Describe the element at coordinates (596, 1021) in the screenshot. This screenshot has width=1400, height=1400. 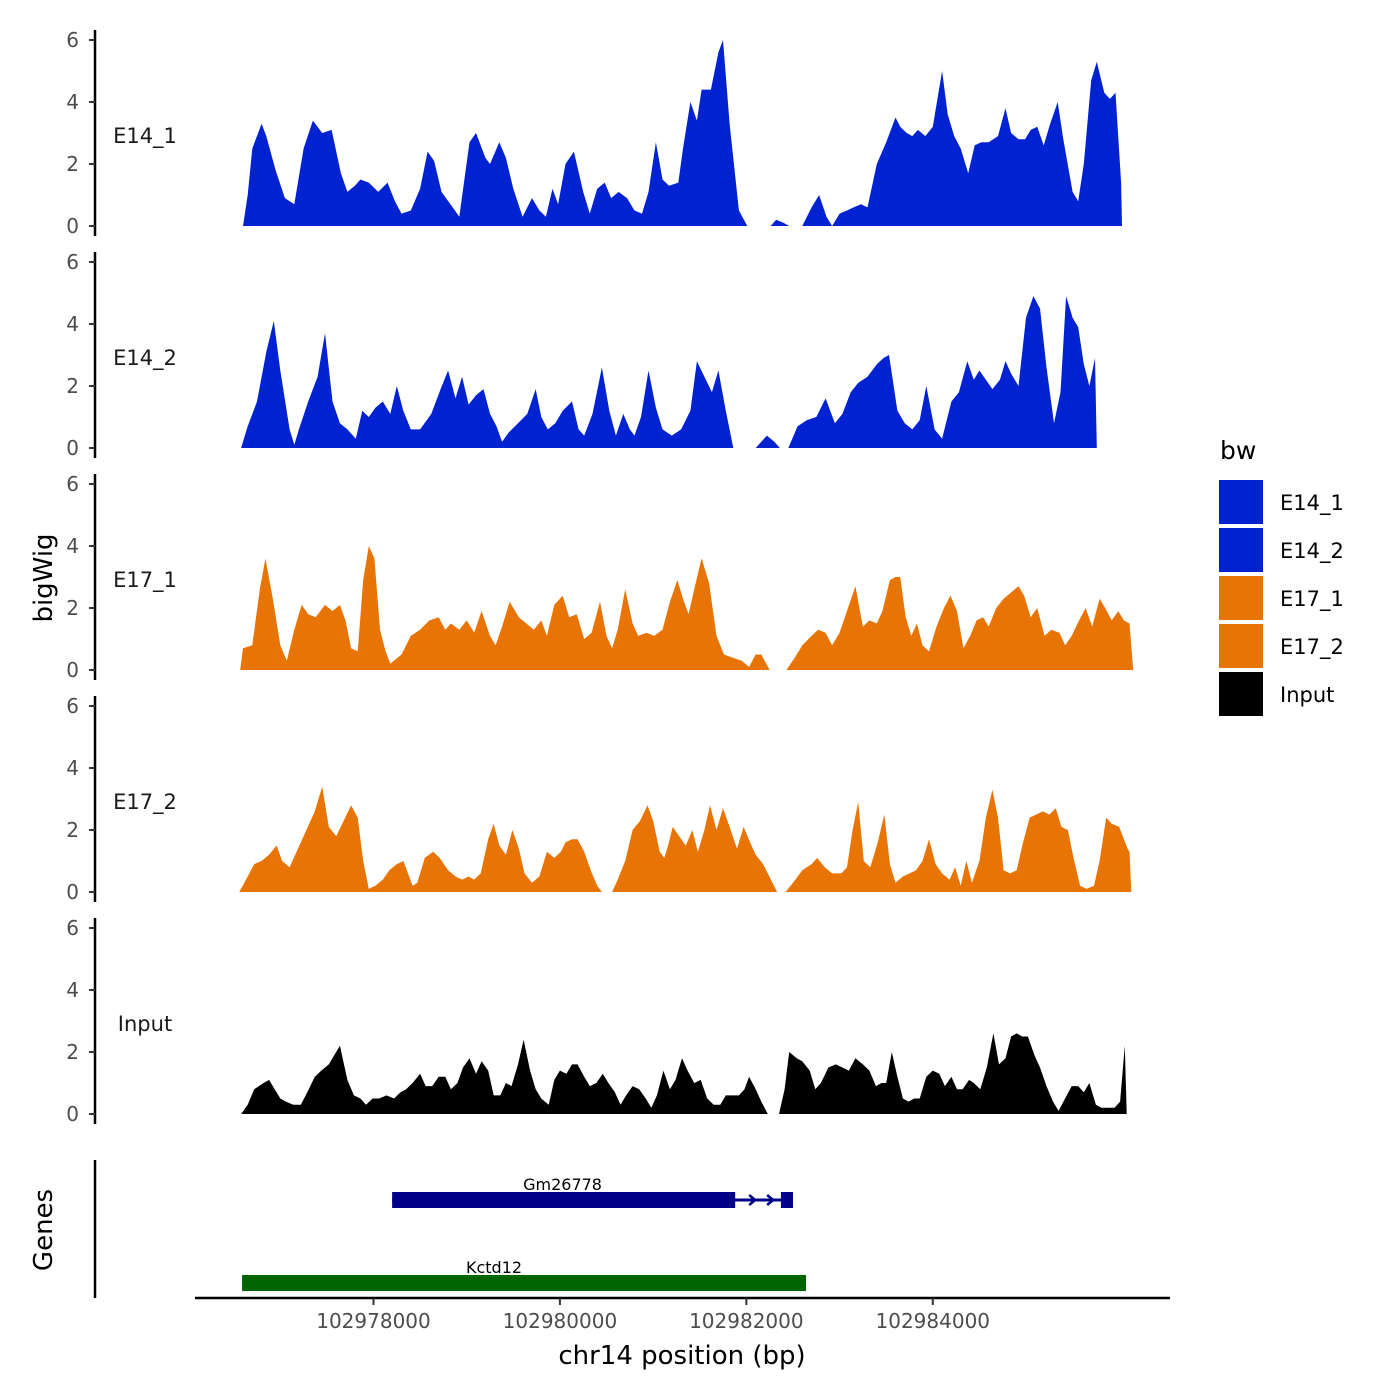
I see `track-Input: 0 2 4 6 Input` at that location.